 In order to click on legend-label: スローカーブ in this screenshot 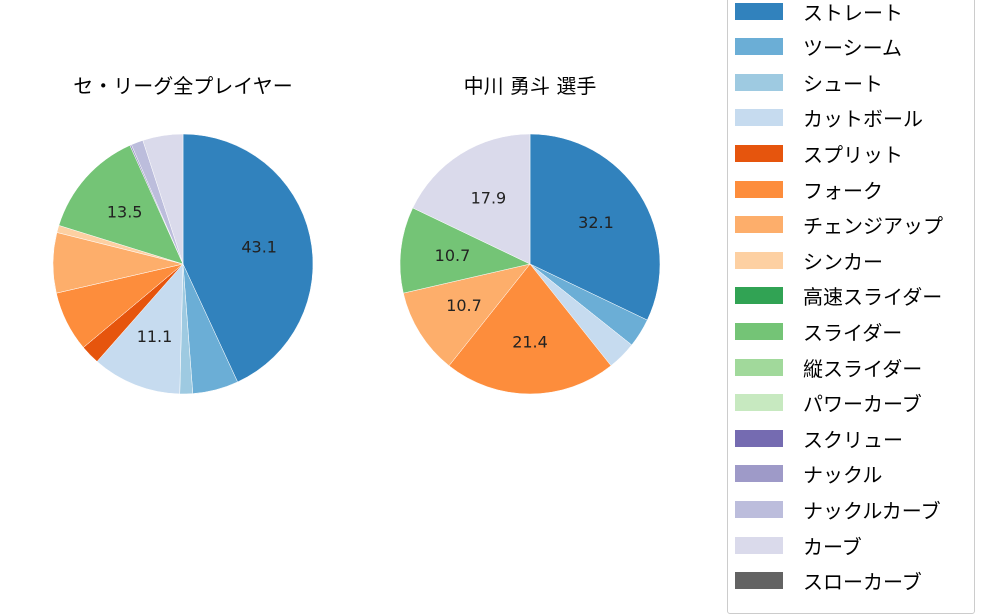, I will do `click(862, 582)`.